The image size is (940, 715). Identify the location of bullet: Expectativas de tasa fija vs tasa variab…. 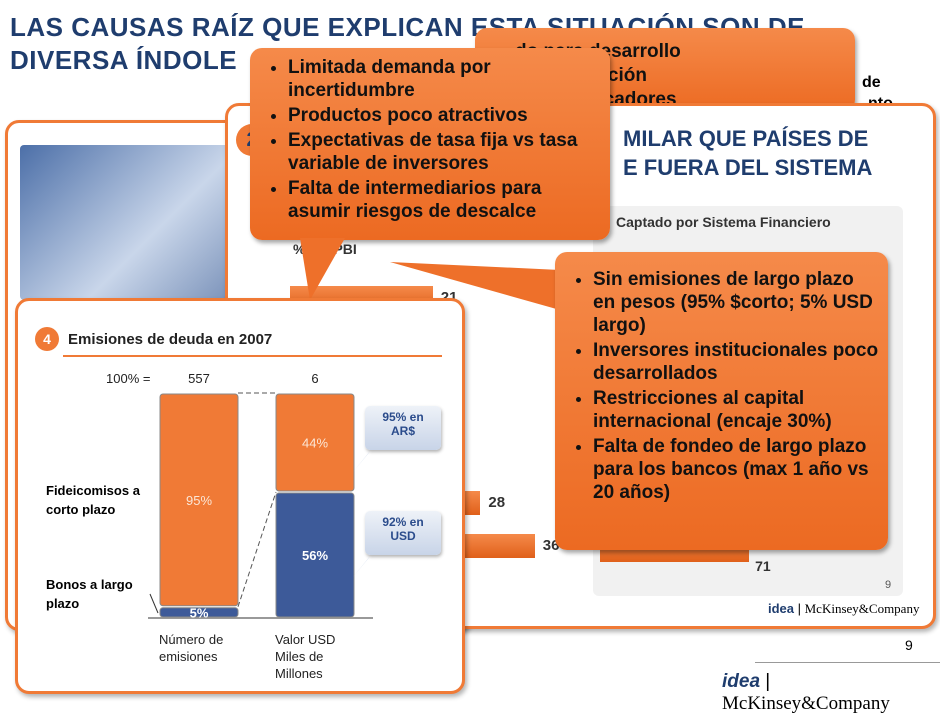
(444, 152).